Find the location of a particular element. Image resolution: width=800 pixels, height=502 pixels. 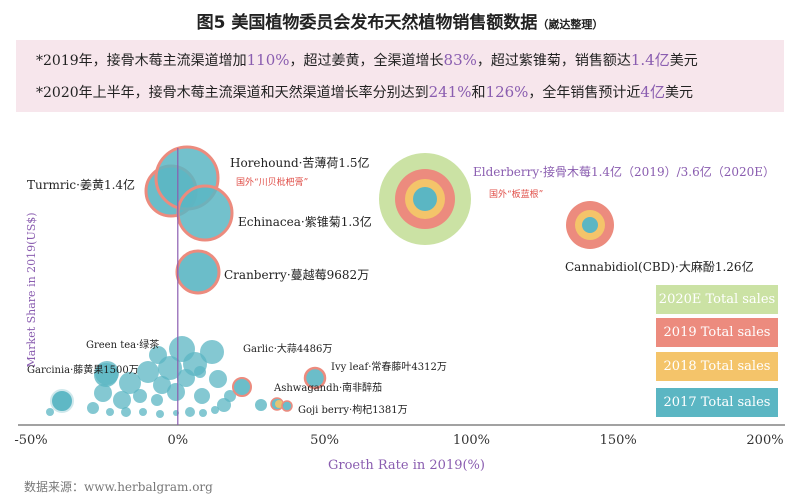

garcinia-bubble is located at coordinates (62, 401).